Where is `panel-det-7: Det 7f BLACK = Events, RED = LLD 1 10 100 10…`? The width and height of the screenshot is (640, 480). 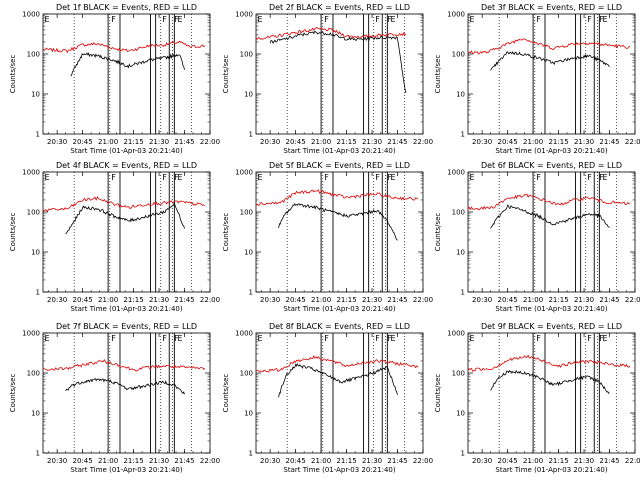
panel-det-7: Det 7f BLACK = Events, RED = LLD 1 10 100 10… is located at coordinates (114, 398).